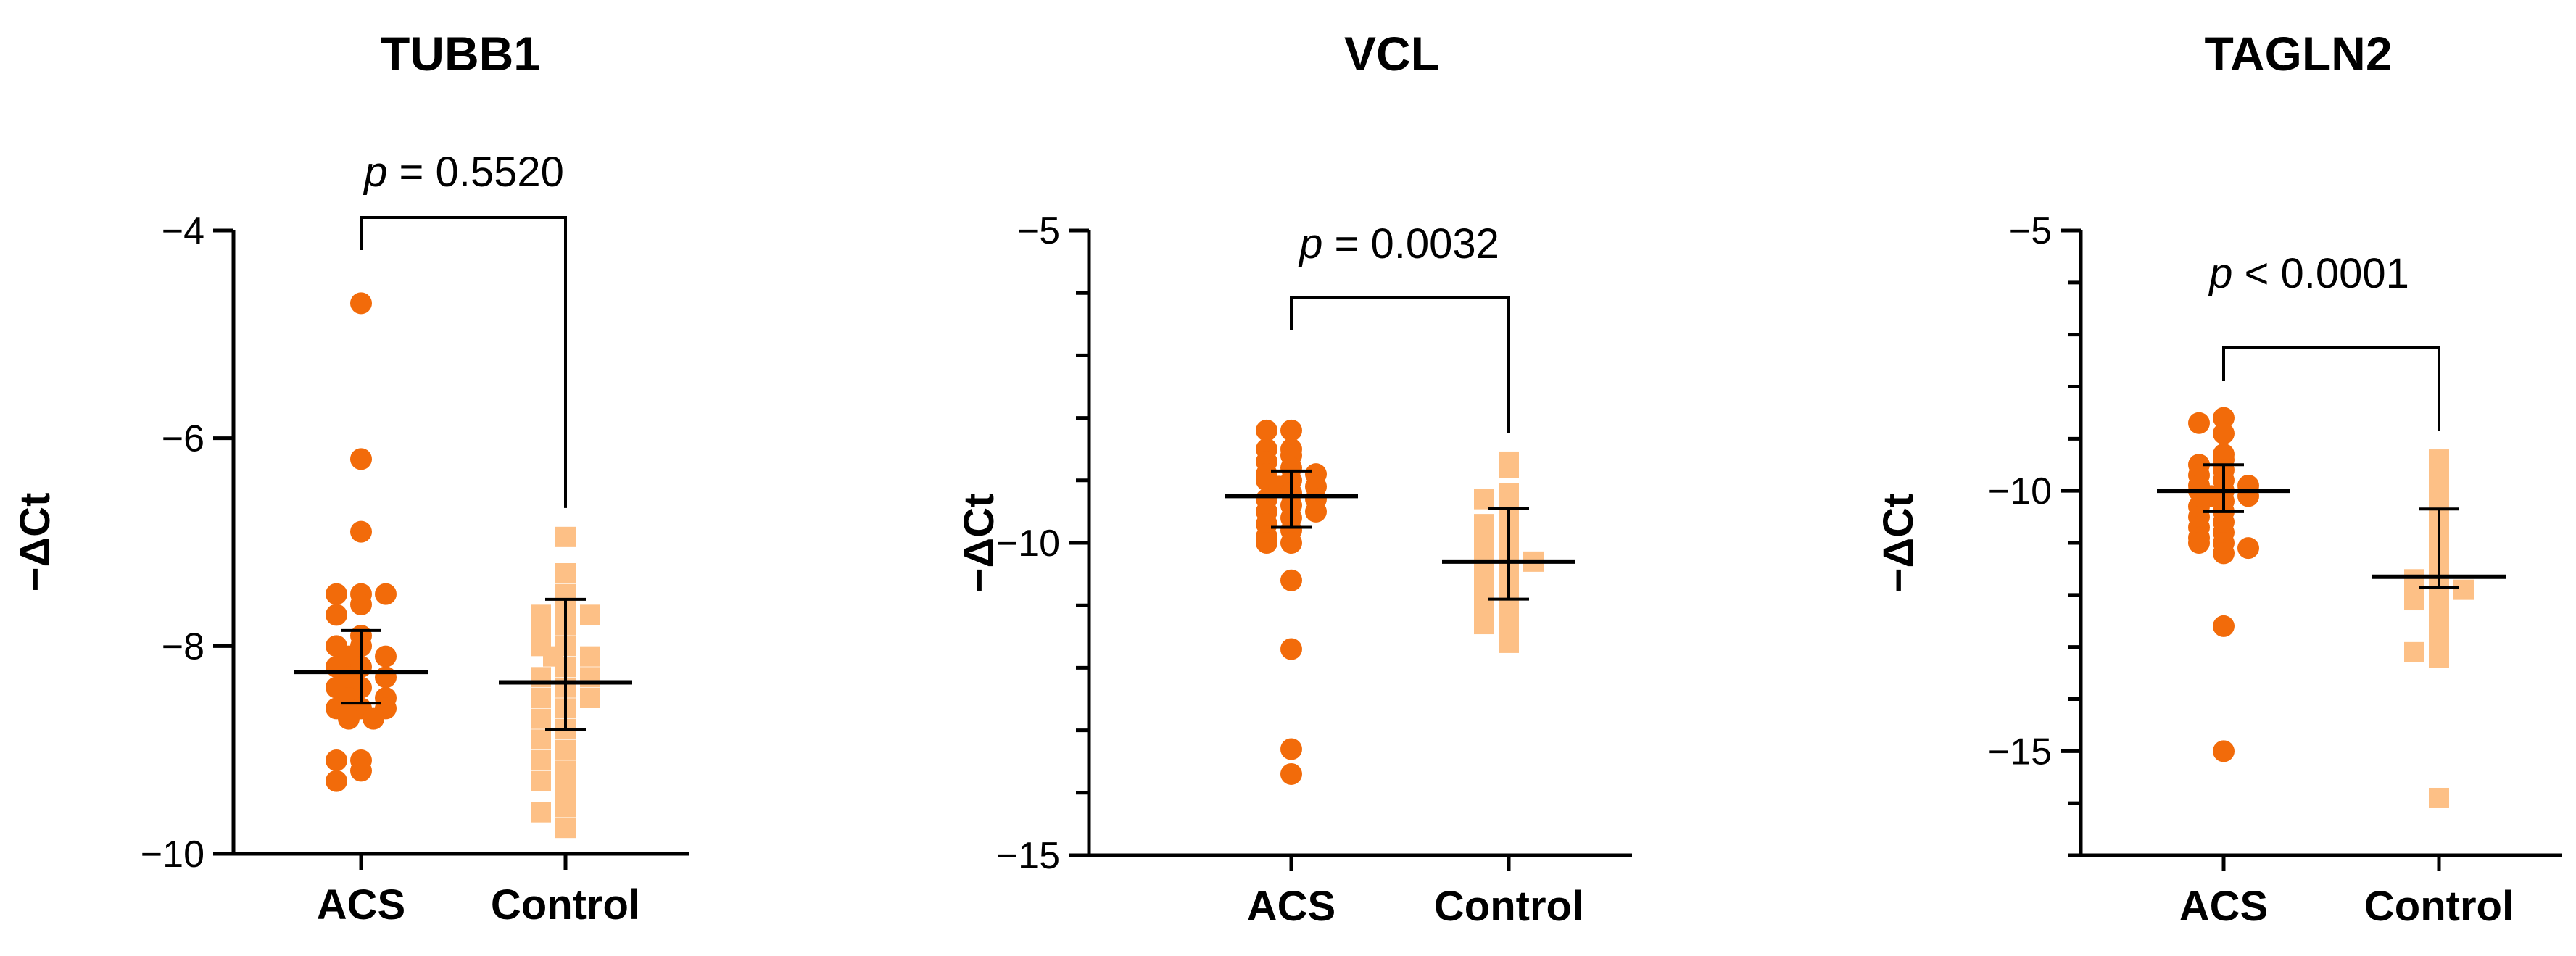 The image size is (2576, 956). What do you see at coordinates (2320, 273) in the screenshot?
I see `p-value: < 0.0001` at bounding box center [2320, 273].